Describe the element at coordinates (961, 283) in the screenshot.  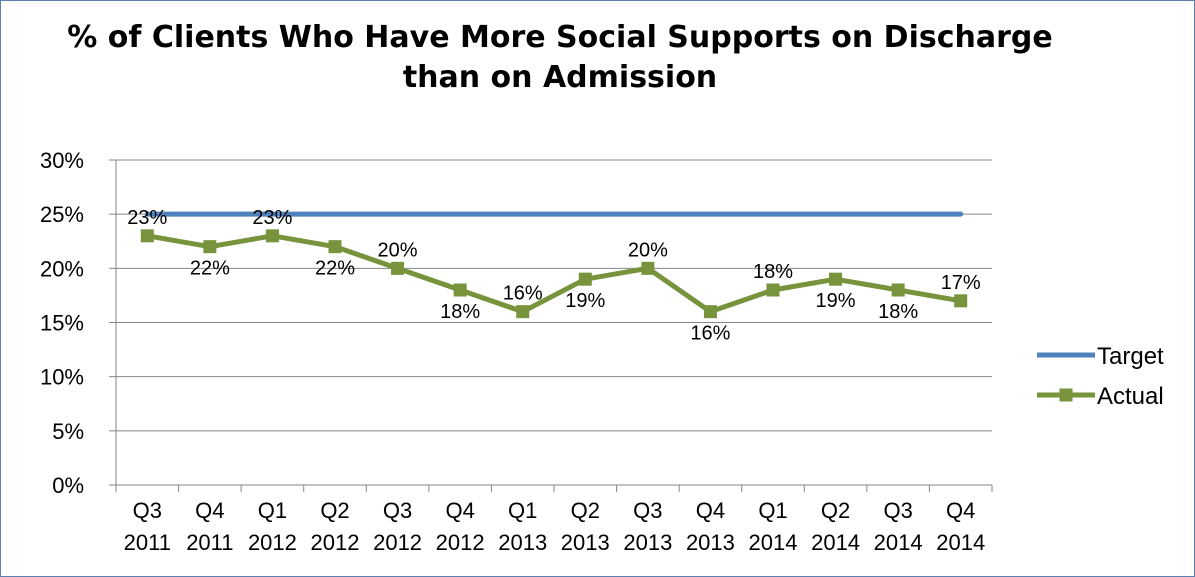
I see `actual-data-label: 17%` at that location.